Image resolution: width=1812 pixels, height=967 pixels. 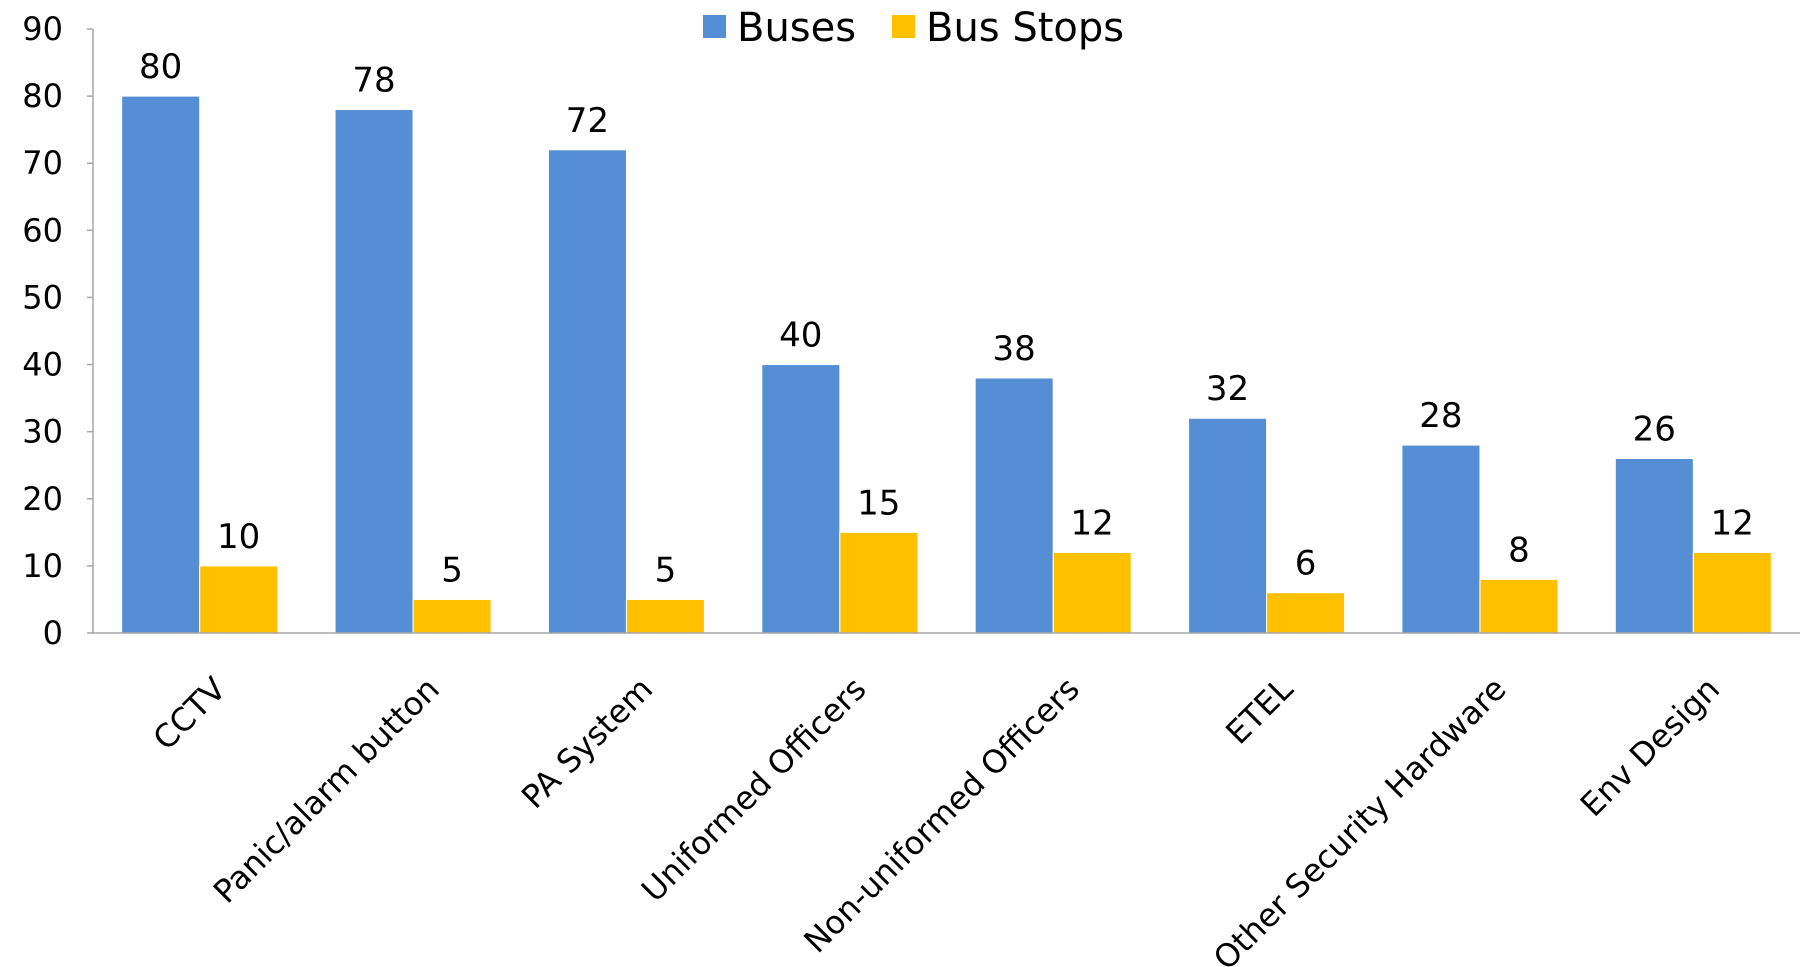 What do you see at coordinates (1025, 28) in the screenshot?
I see `legend-label-bus-stops: Bus Stops` at bounding box center [1025, 28].